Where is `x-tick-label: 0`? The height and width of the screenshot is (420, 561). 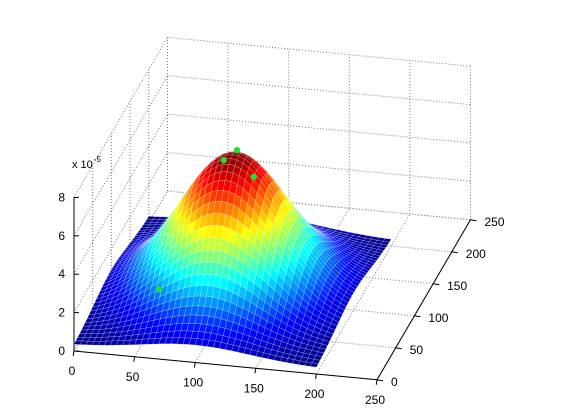
x-tick-label: 0 is located at coordinates (72, 371).